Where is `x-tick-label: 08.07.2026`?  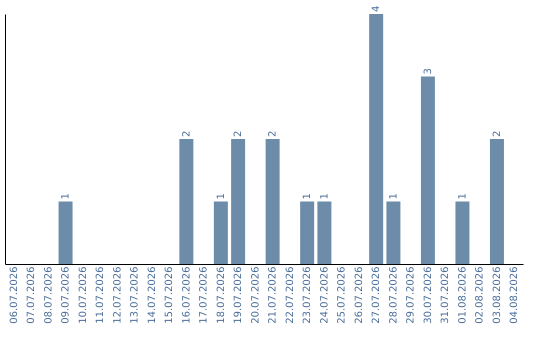
x-tick-label: 08.07.2026 is located at coordinates (48, 295).